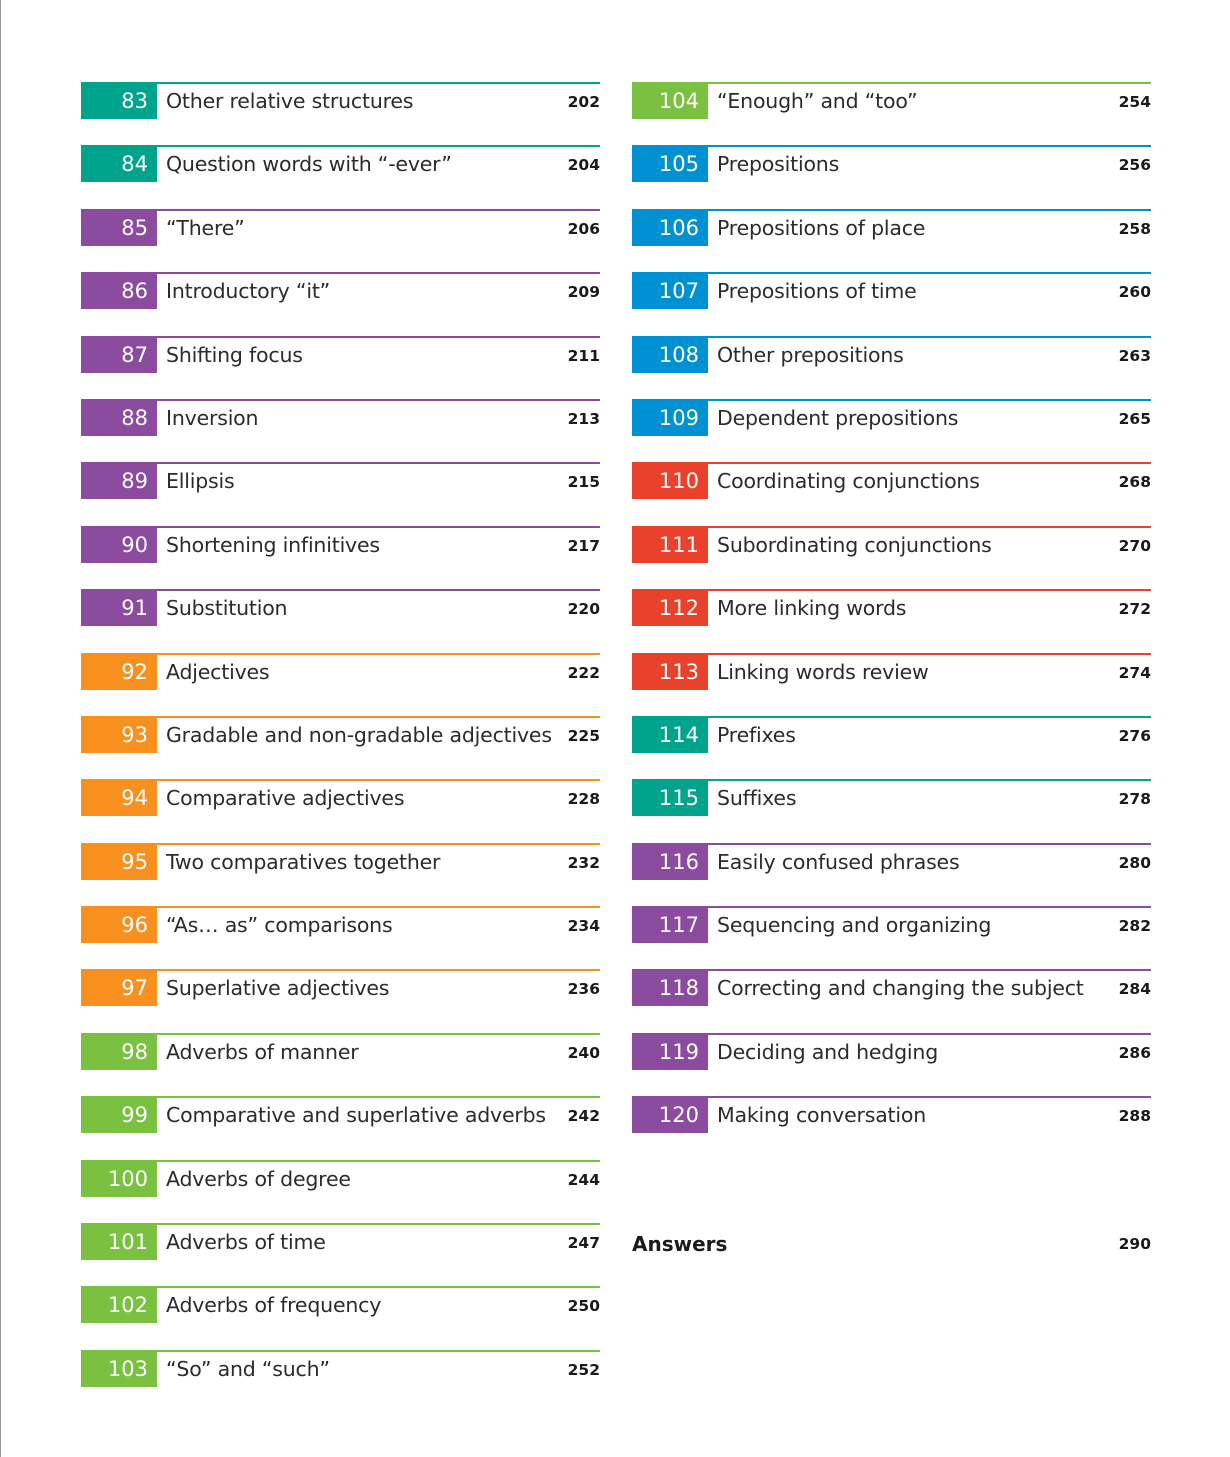 Image resolution: width=1230 pixels, height=1457 pixels. What do you see at coordinates (891, 798) in the screenshot?
I see `toc-entry: 115 Suffixes 278` at bounding box center [891, 798].